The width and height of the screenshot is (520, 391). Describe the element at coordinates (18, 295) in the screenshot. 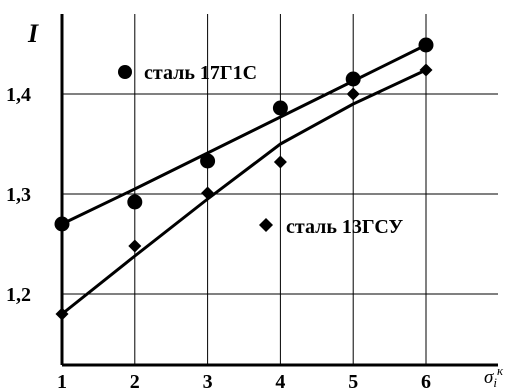

I see `y-tick-label: 1,2` at that location.